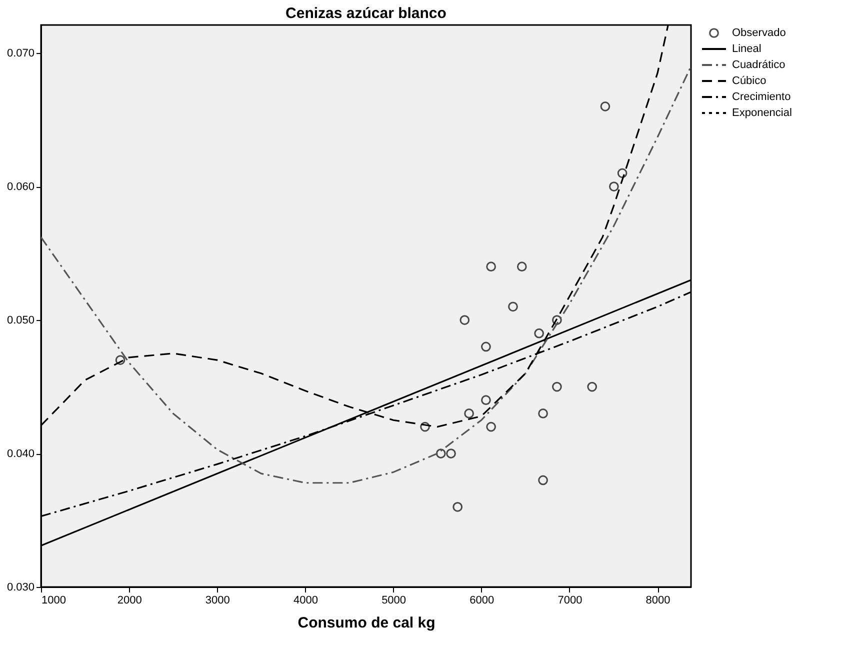 The width and height of the screenshot is (847, 663). What do you see at coordinates (366, 13) in the screenshot?
I see `chart-title: Cenizas azúcar blanco` at bounding box center [366, 13].